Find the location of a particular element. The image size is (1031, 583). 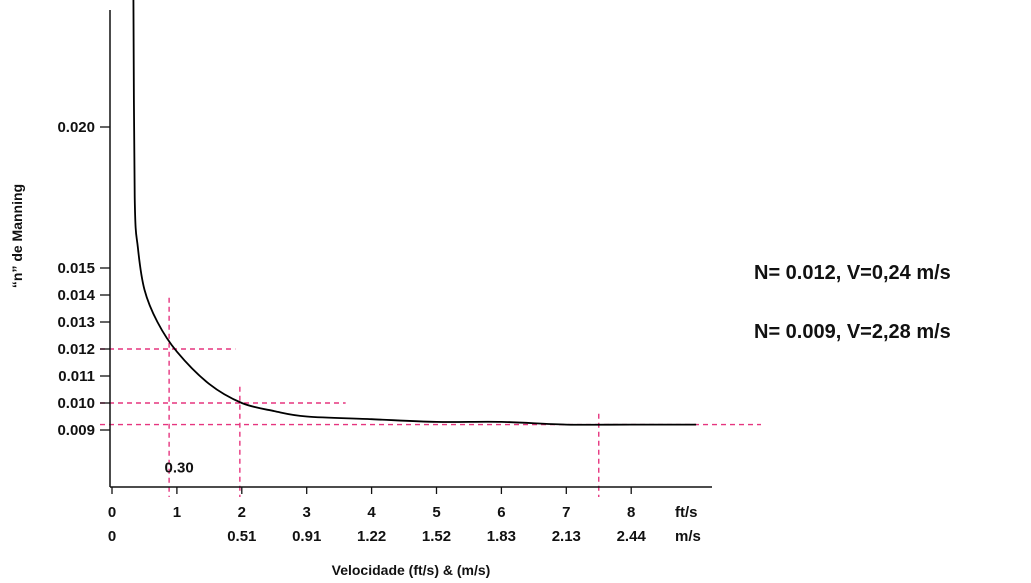

y-tick-label: 0.012 is located at coordinates (76, 349).